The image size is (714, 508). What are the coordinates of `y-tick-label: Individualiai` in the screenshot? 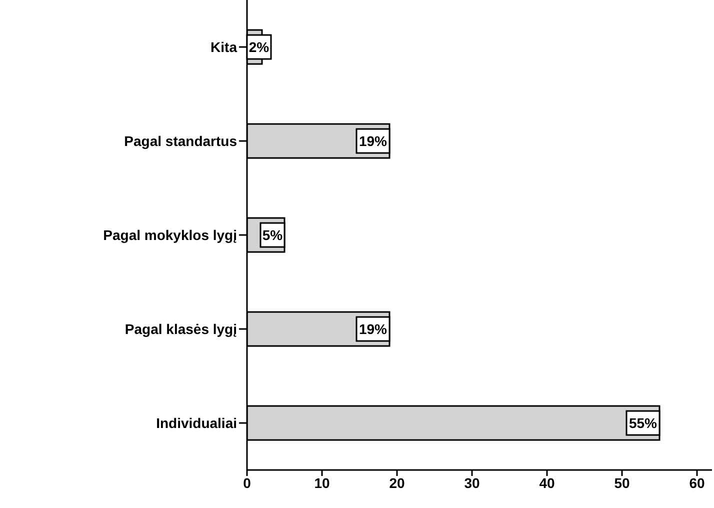 It's located at (196, 422).